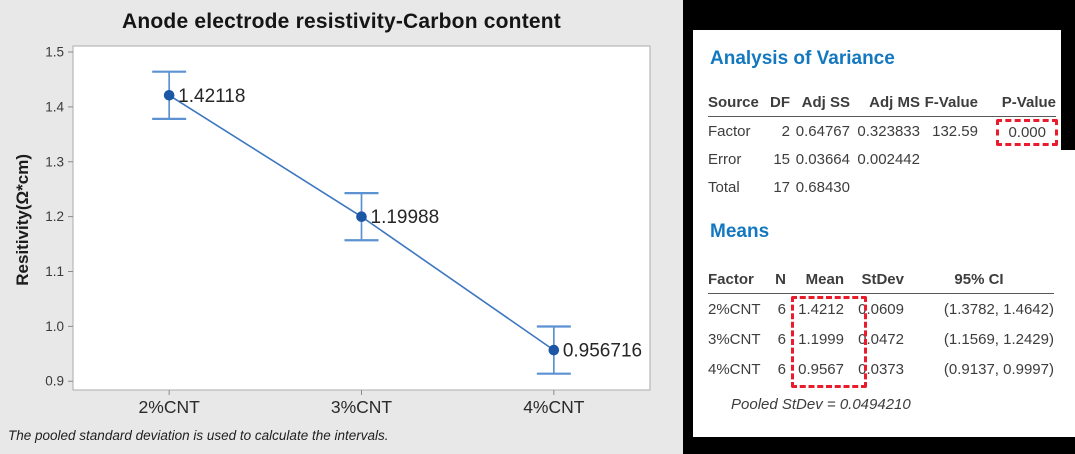 This screenshot has height=454, width=1075. I want to click on mean-value-label: 1.42118, so click(211, 96).